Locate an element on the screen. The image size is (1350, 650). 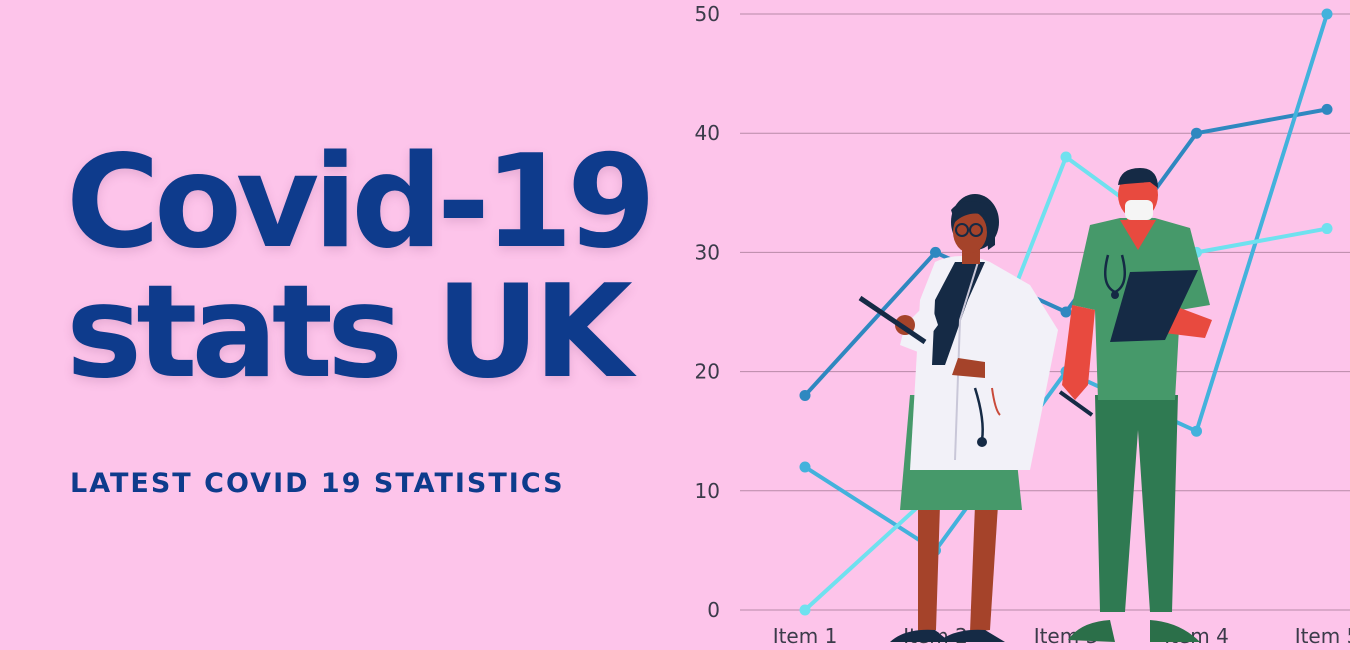
subtitle: LATEST COVID 19 STATISTICS is located at coordinates (317, 483).